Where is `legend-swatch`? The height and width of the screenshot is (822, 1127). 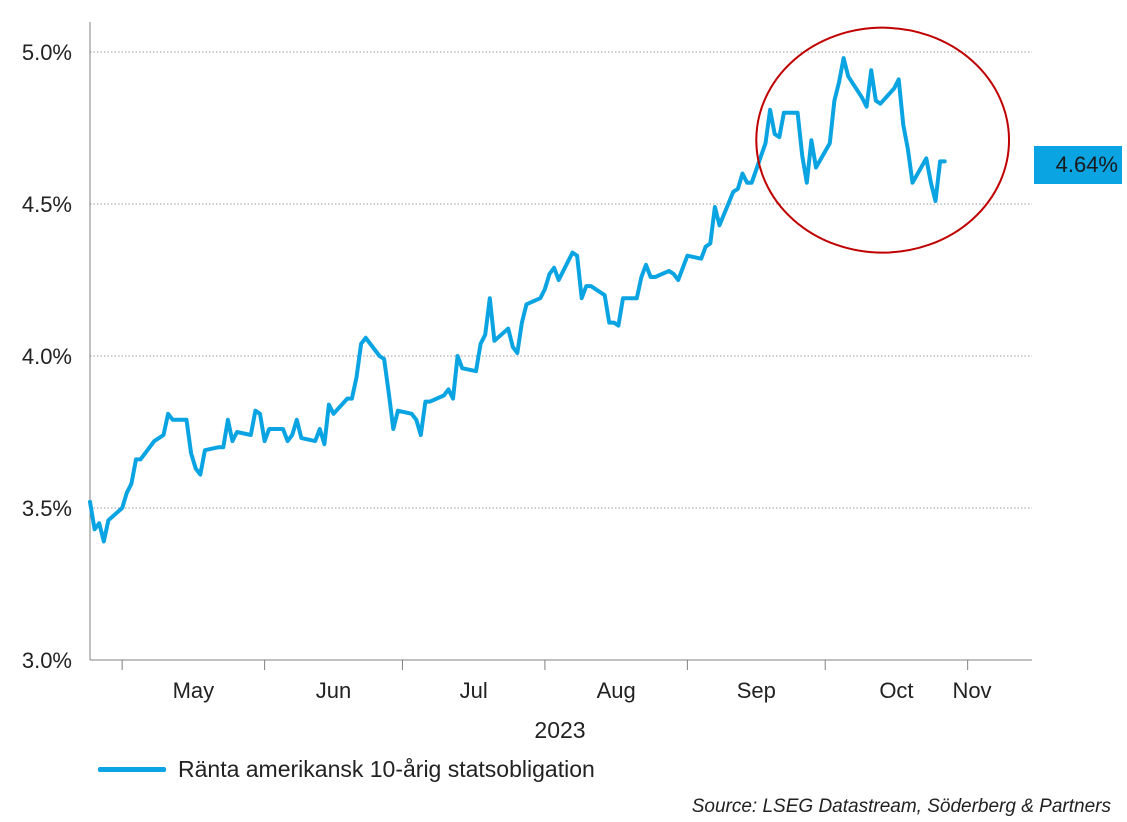
legend-swatch is located at coordinates (132, 769).